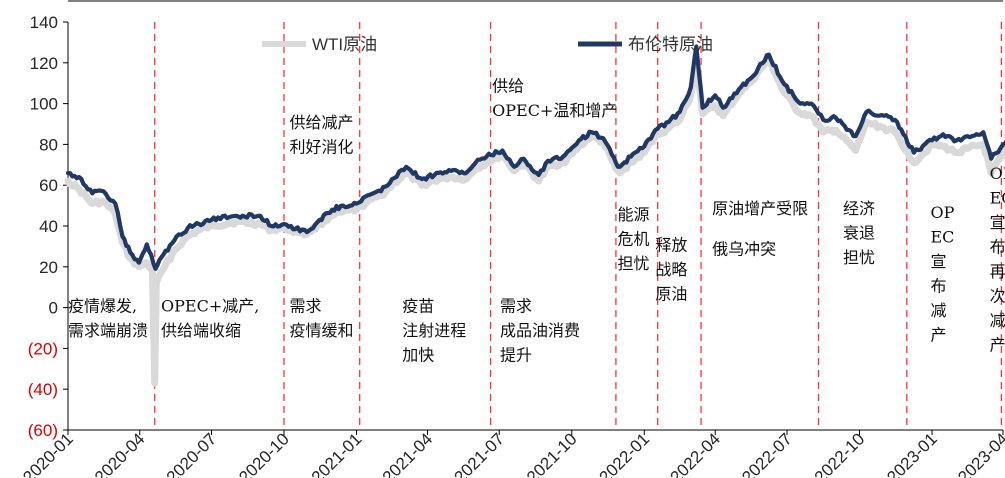  Describe the element at coordinates (44, 63) in the screenshot. I see `y-tick-label: 120` at that location.